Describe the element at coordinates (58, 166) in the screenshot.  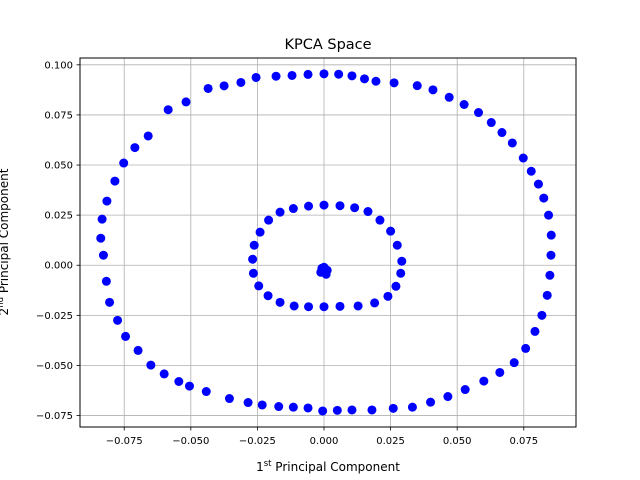
I see `y-tick-label: 0.050` at that location.